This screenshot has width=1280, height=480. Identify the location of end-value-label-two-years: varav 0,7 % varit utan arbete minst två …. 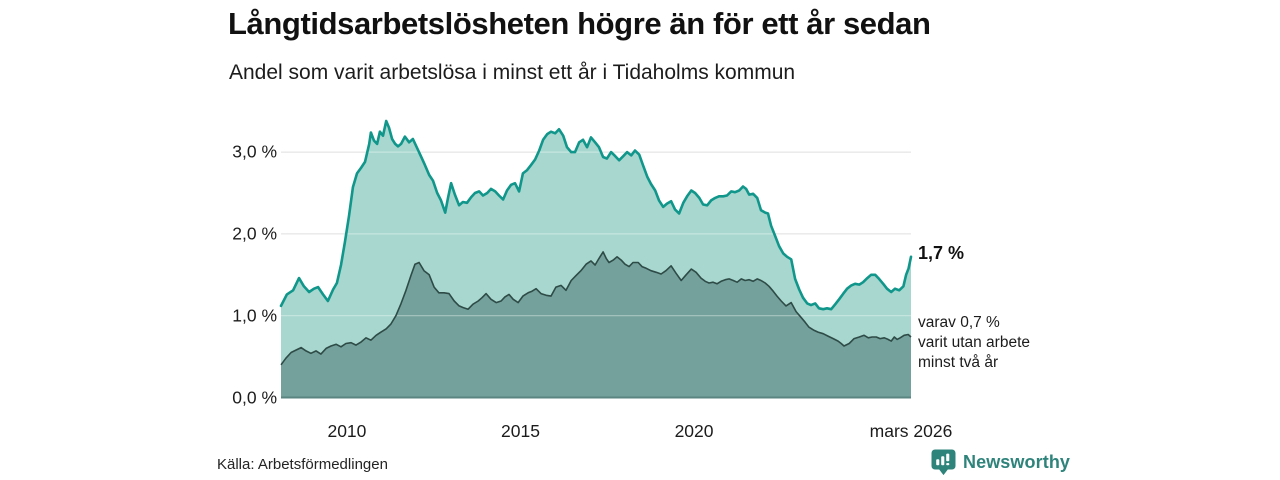
(974, 343).